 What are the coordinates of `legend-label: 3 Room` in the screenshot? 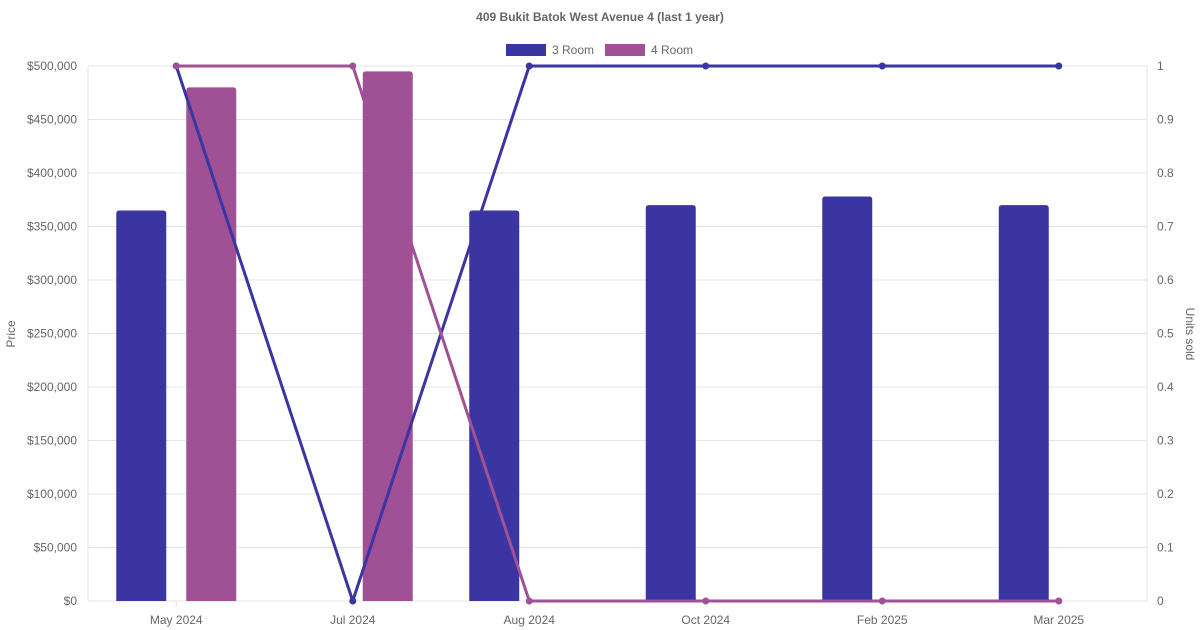 It's located at (573, 50).